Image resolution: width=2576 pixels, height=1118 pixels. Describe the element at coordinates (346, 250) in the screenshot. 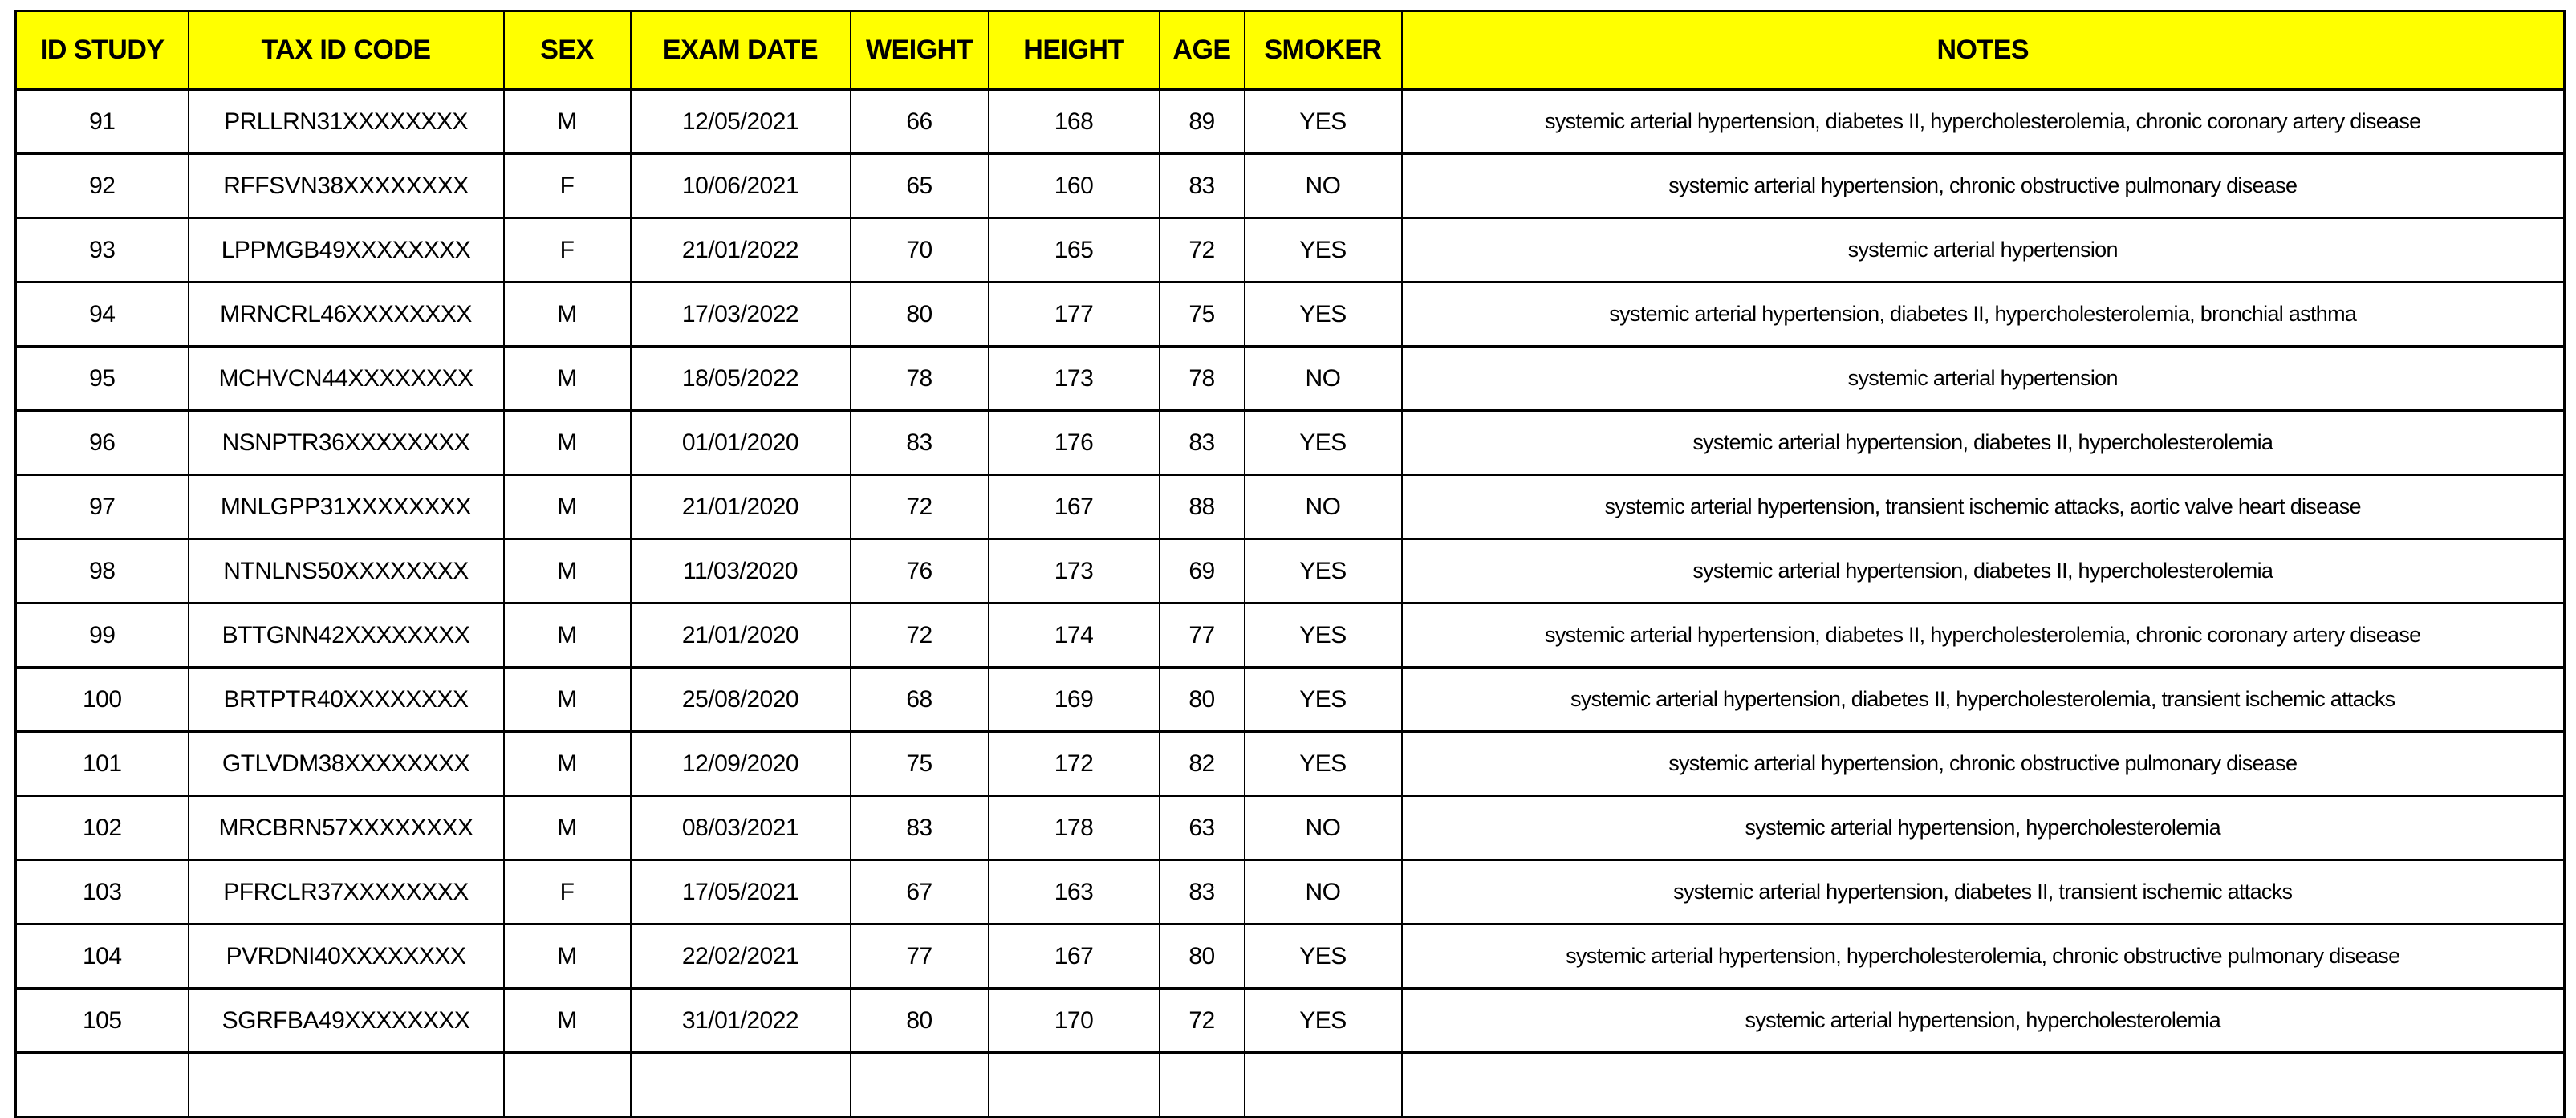

I see `cell-tax_id_code: LPPMGB49XXXXXXXX` at that location.